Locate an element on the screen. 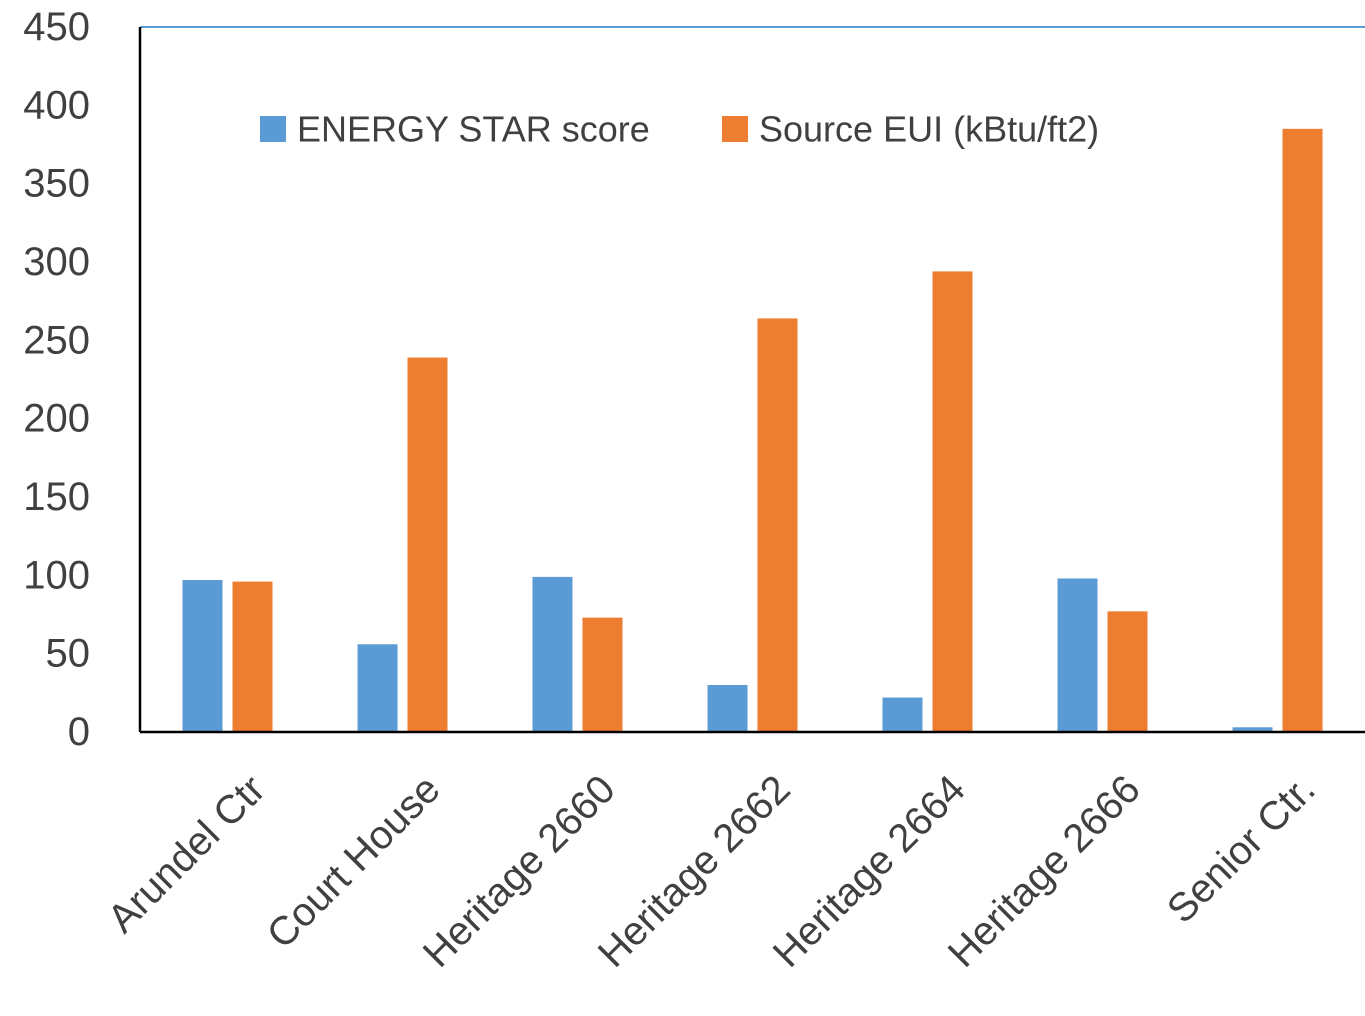 The image size is (1365, 1016). legend: ENERGY STAR score Source EUI (kBtu/ft2) is located at coordinates (679, 129).